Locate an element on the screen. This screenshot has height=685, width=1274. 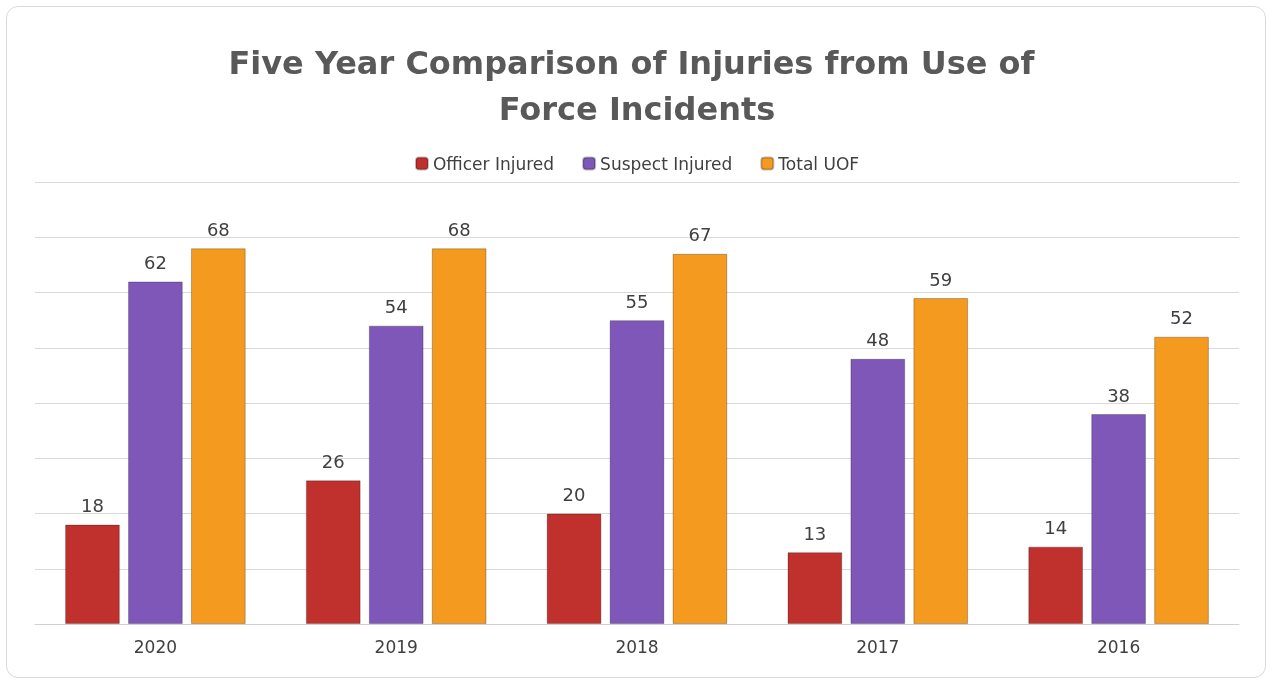
legend-label: Total UOF is located at coordinates (818, 163).